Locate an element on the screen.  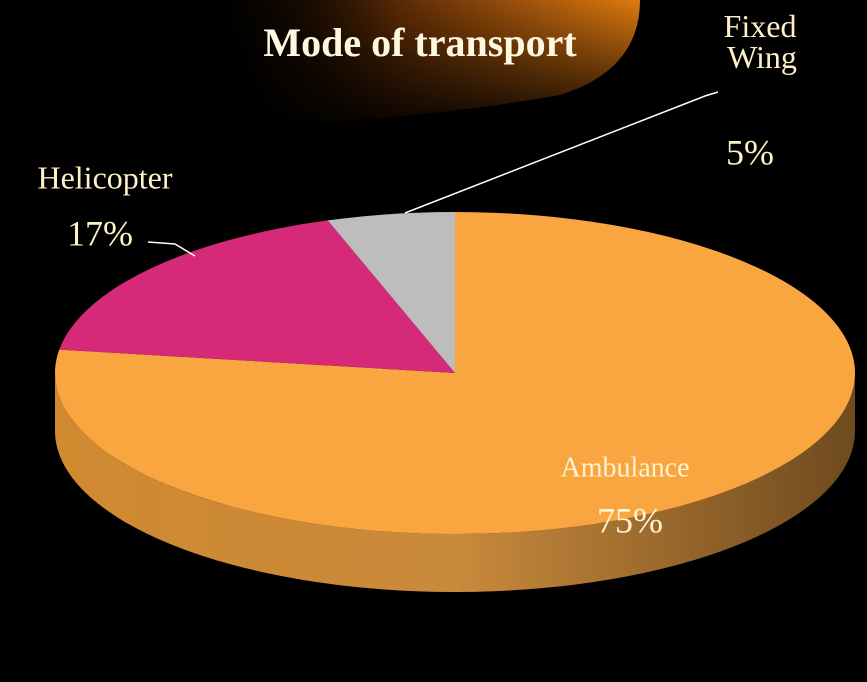
slice-label: Fixed Wing is located at coordinates (760, 41).